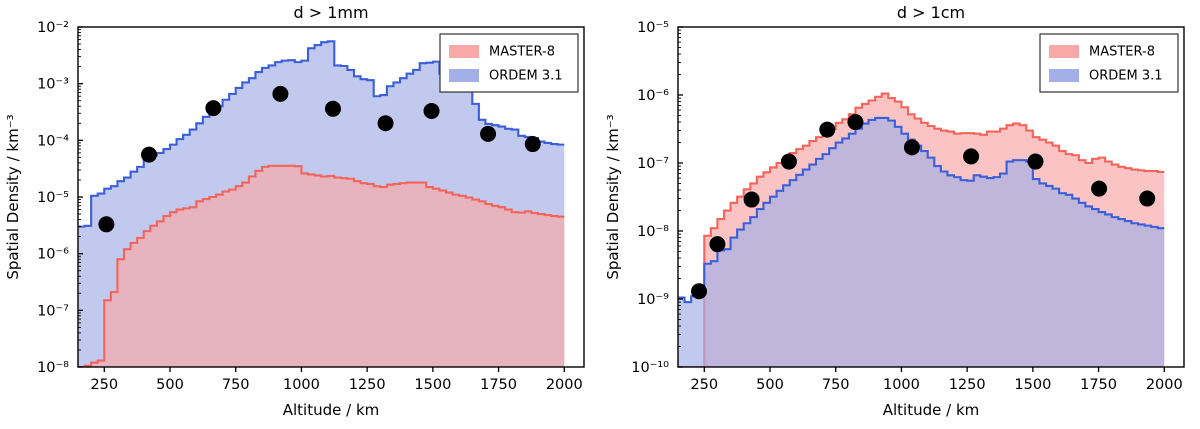 Image resolution: width=1200 pixels, height=429 pixels. What do you see at coordinates (319, 159) in the screenshot?
I see `scatter-measurements` at bounding box center [319, 159].